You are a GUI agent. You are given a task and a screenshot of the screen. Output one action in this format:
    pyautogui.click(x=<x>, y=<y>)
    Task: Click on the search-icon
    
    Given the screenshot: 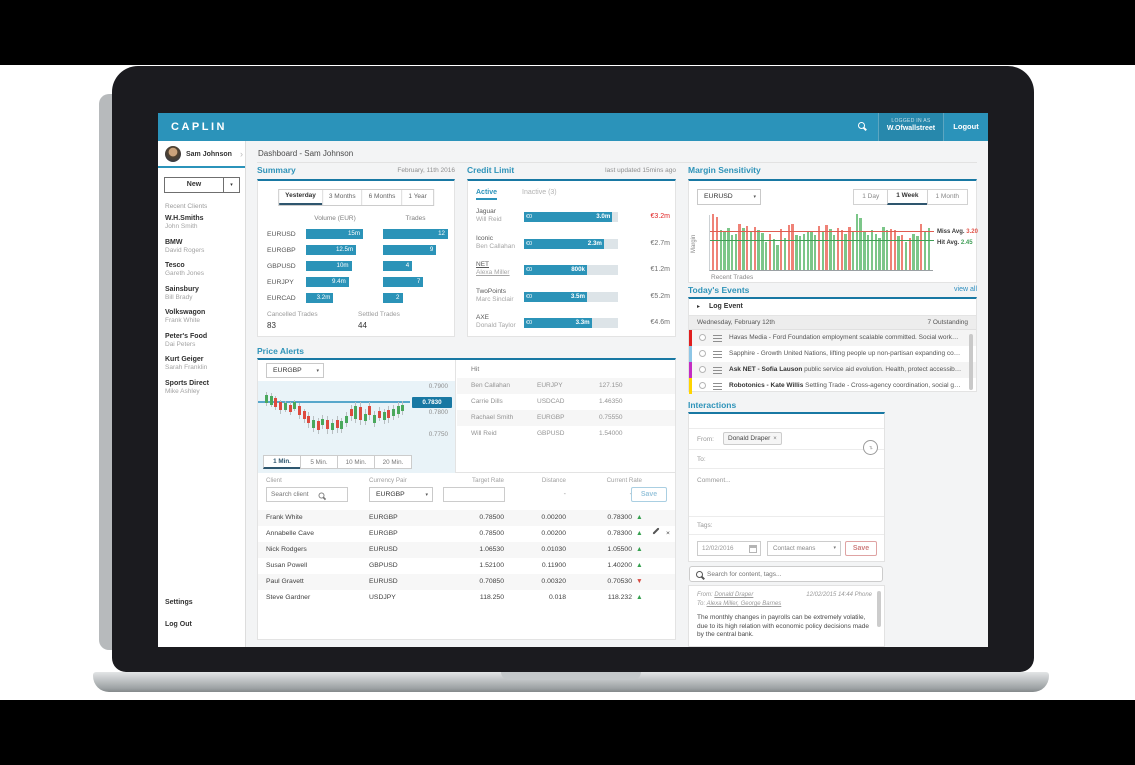 What is the action you would take?
    pyautogui.click(x=861, y=125)
    